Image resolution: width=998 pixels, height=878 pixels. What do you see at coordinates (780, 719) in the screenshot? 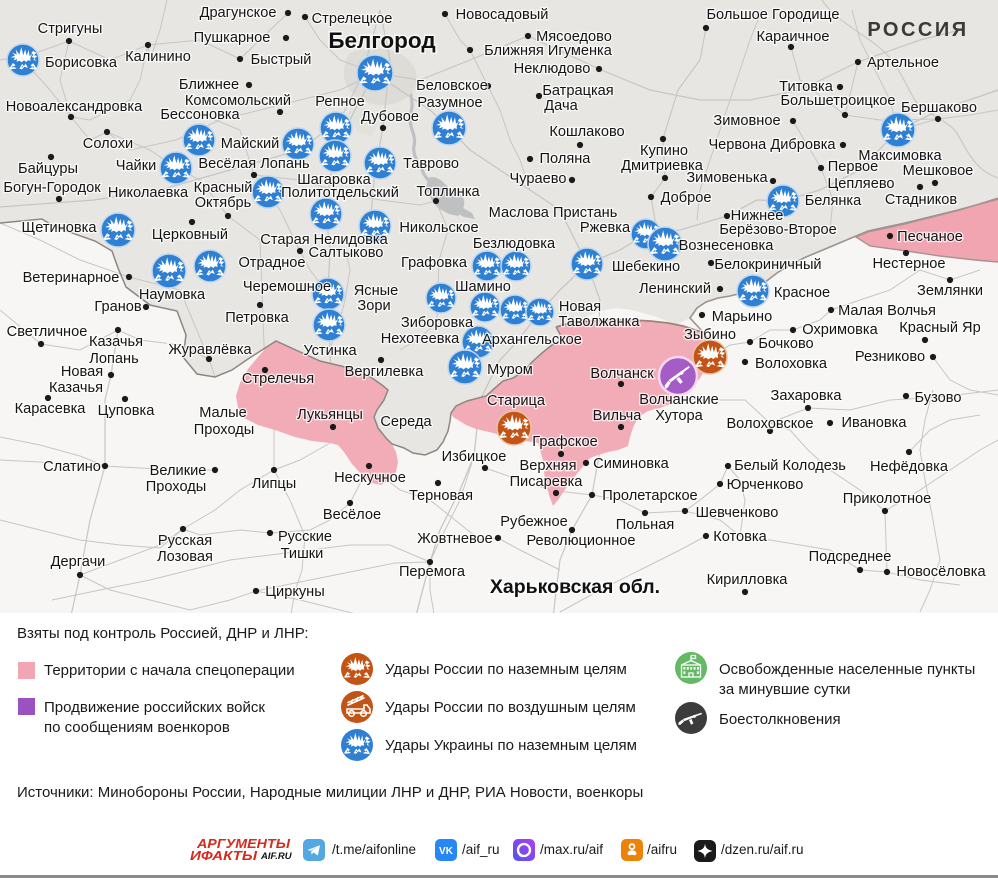
I see `svg-text: Боестолкновения` at bounding box center [780, 719].